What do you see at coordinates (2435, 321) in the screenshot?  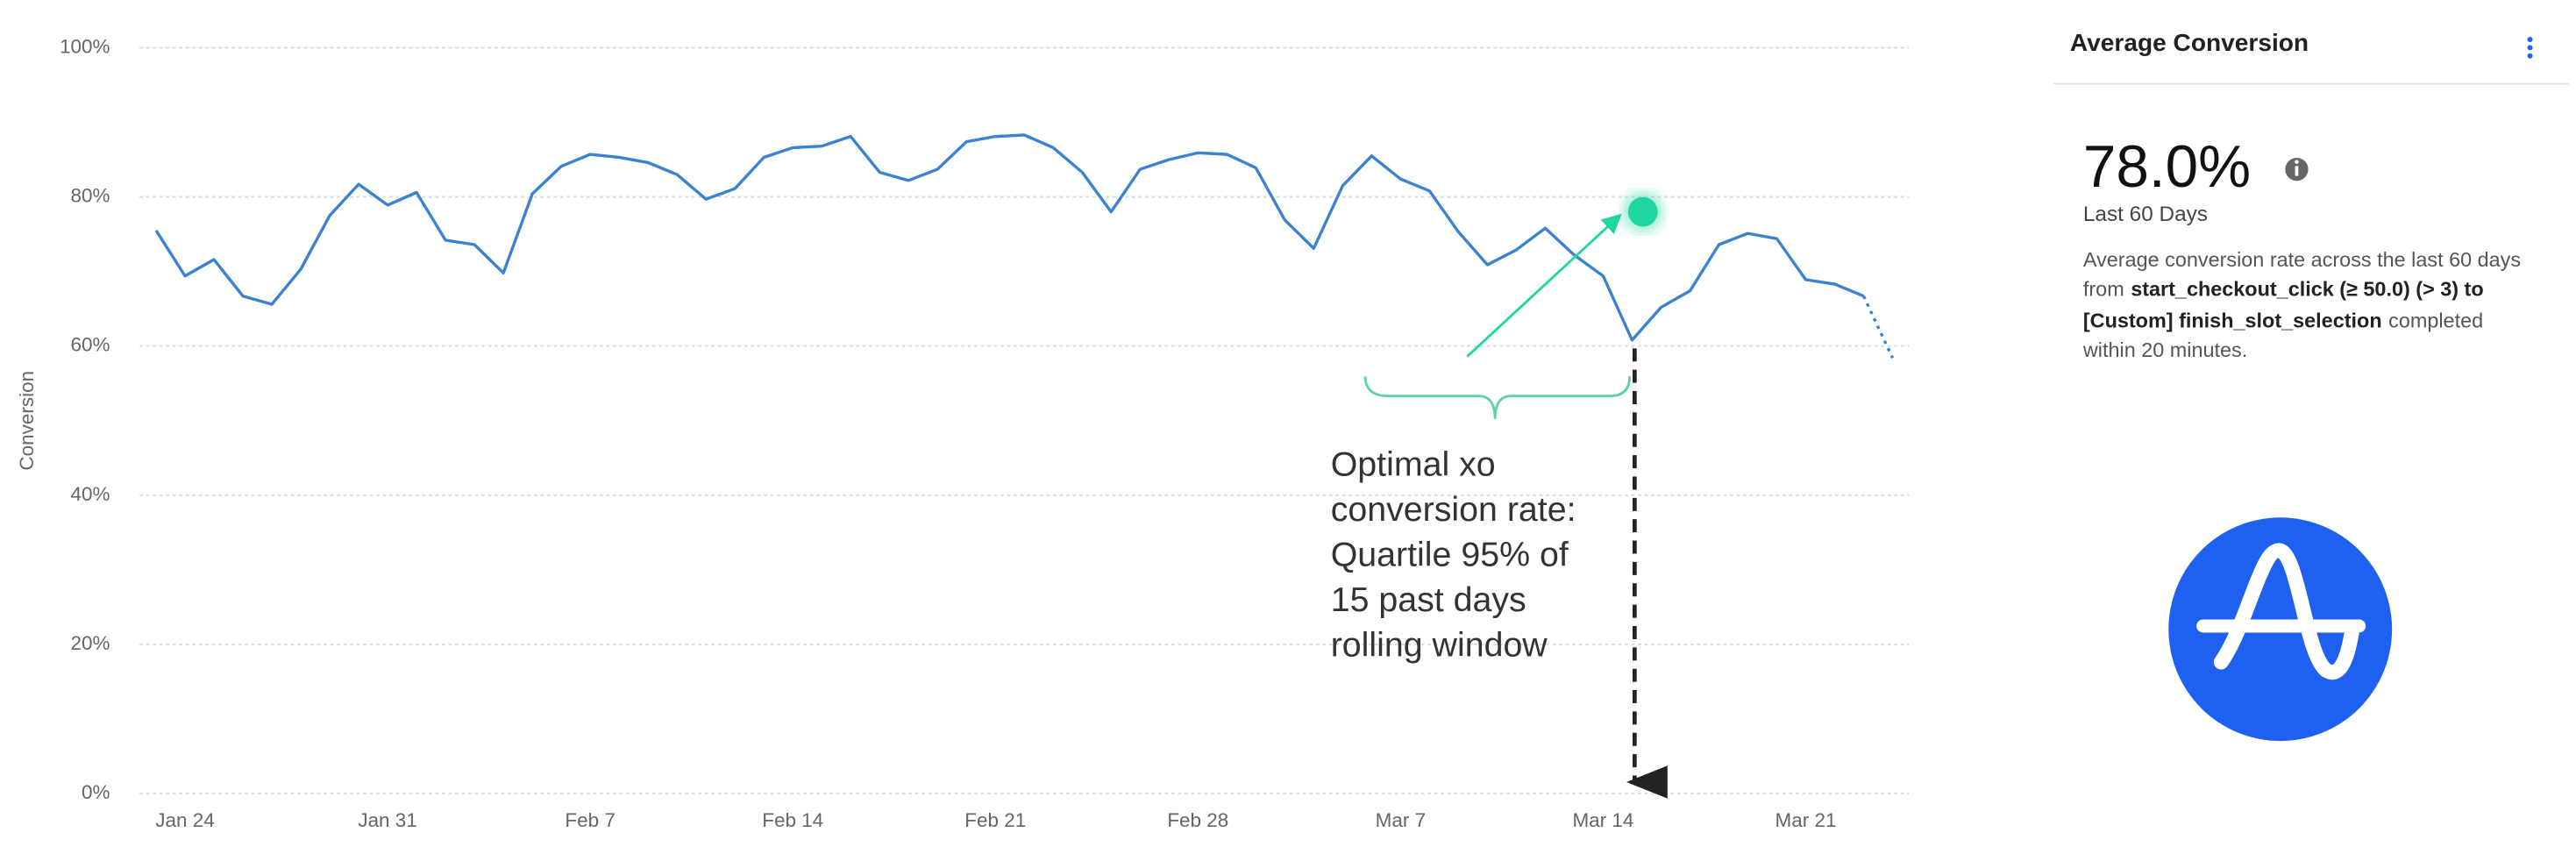 I see `description-text: completed` at bounding box center [2435, 321].